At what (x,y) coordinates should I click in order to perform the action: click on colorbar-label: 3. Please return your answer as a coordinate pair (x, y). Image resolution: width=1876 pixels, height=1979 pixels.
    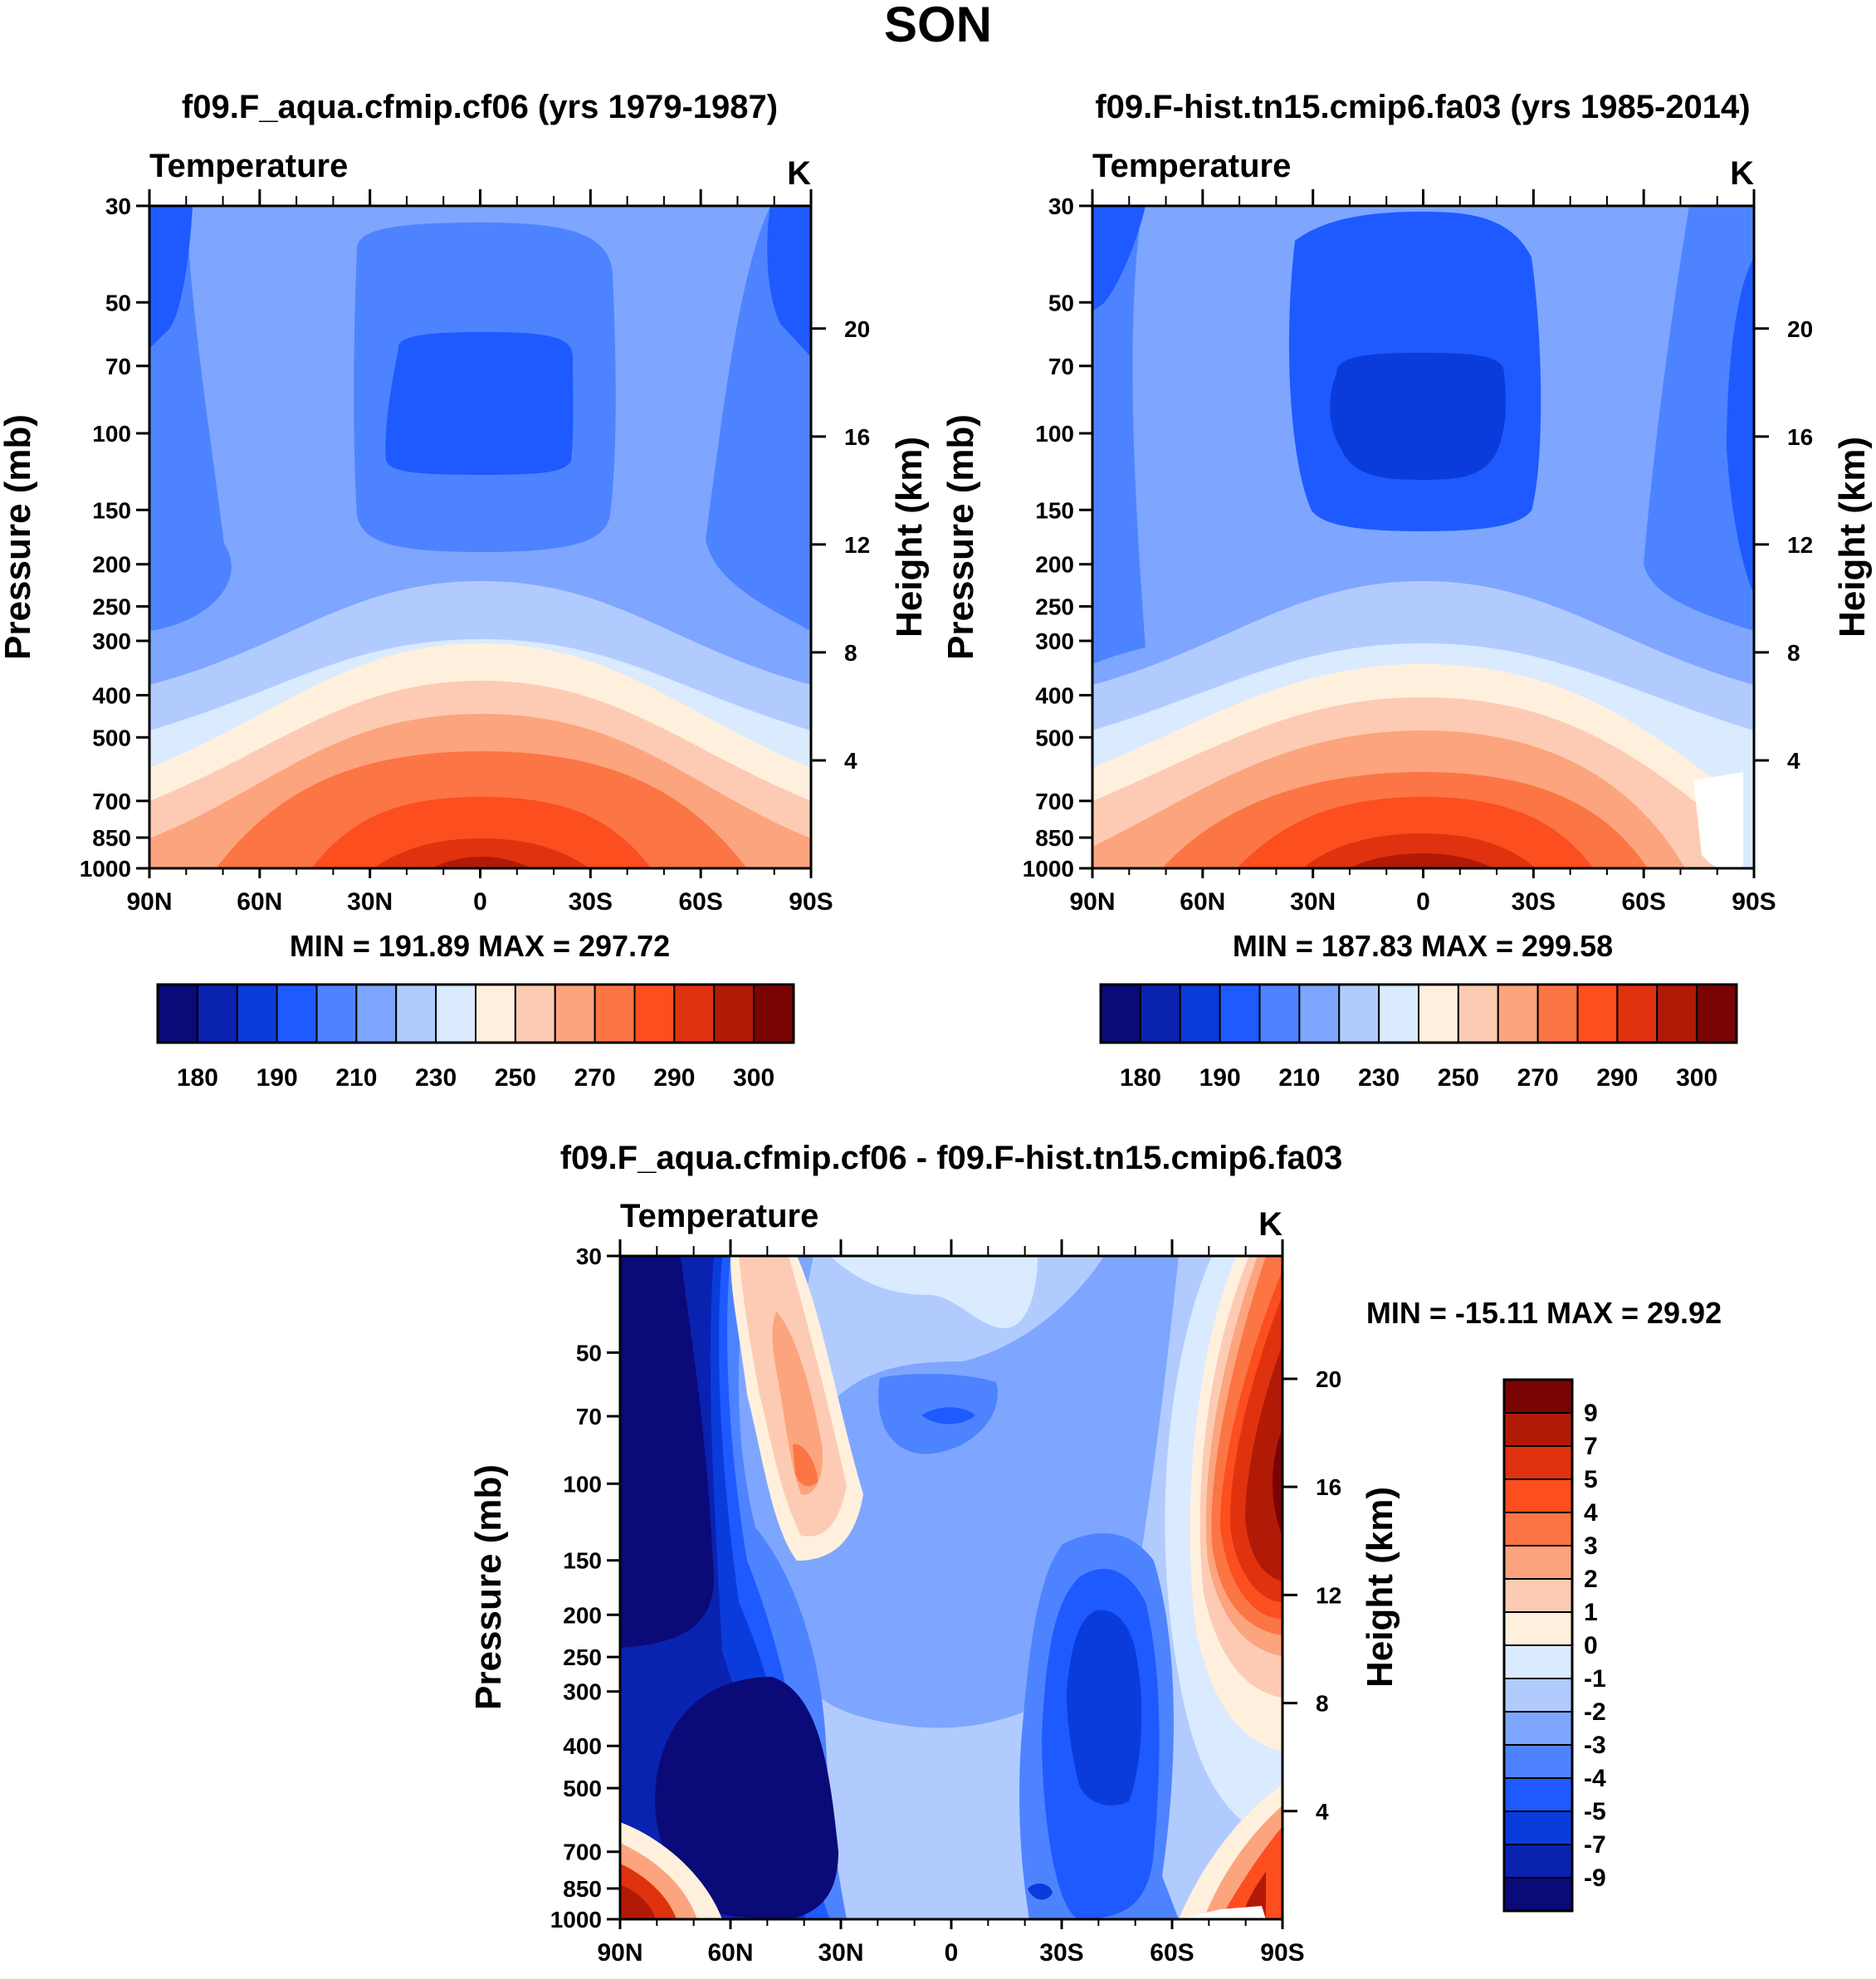
    Looking at the image, I should click on (1591, 1546).